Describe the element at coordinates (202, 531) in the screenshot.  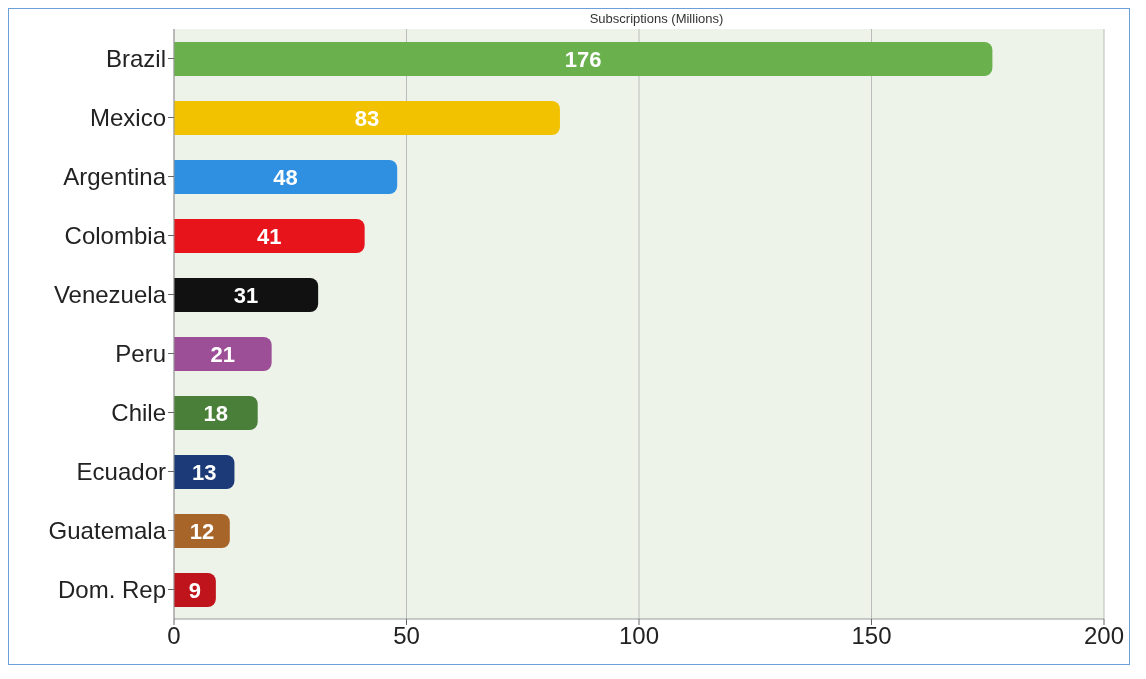
I see `data-label: 12` at that location.